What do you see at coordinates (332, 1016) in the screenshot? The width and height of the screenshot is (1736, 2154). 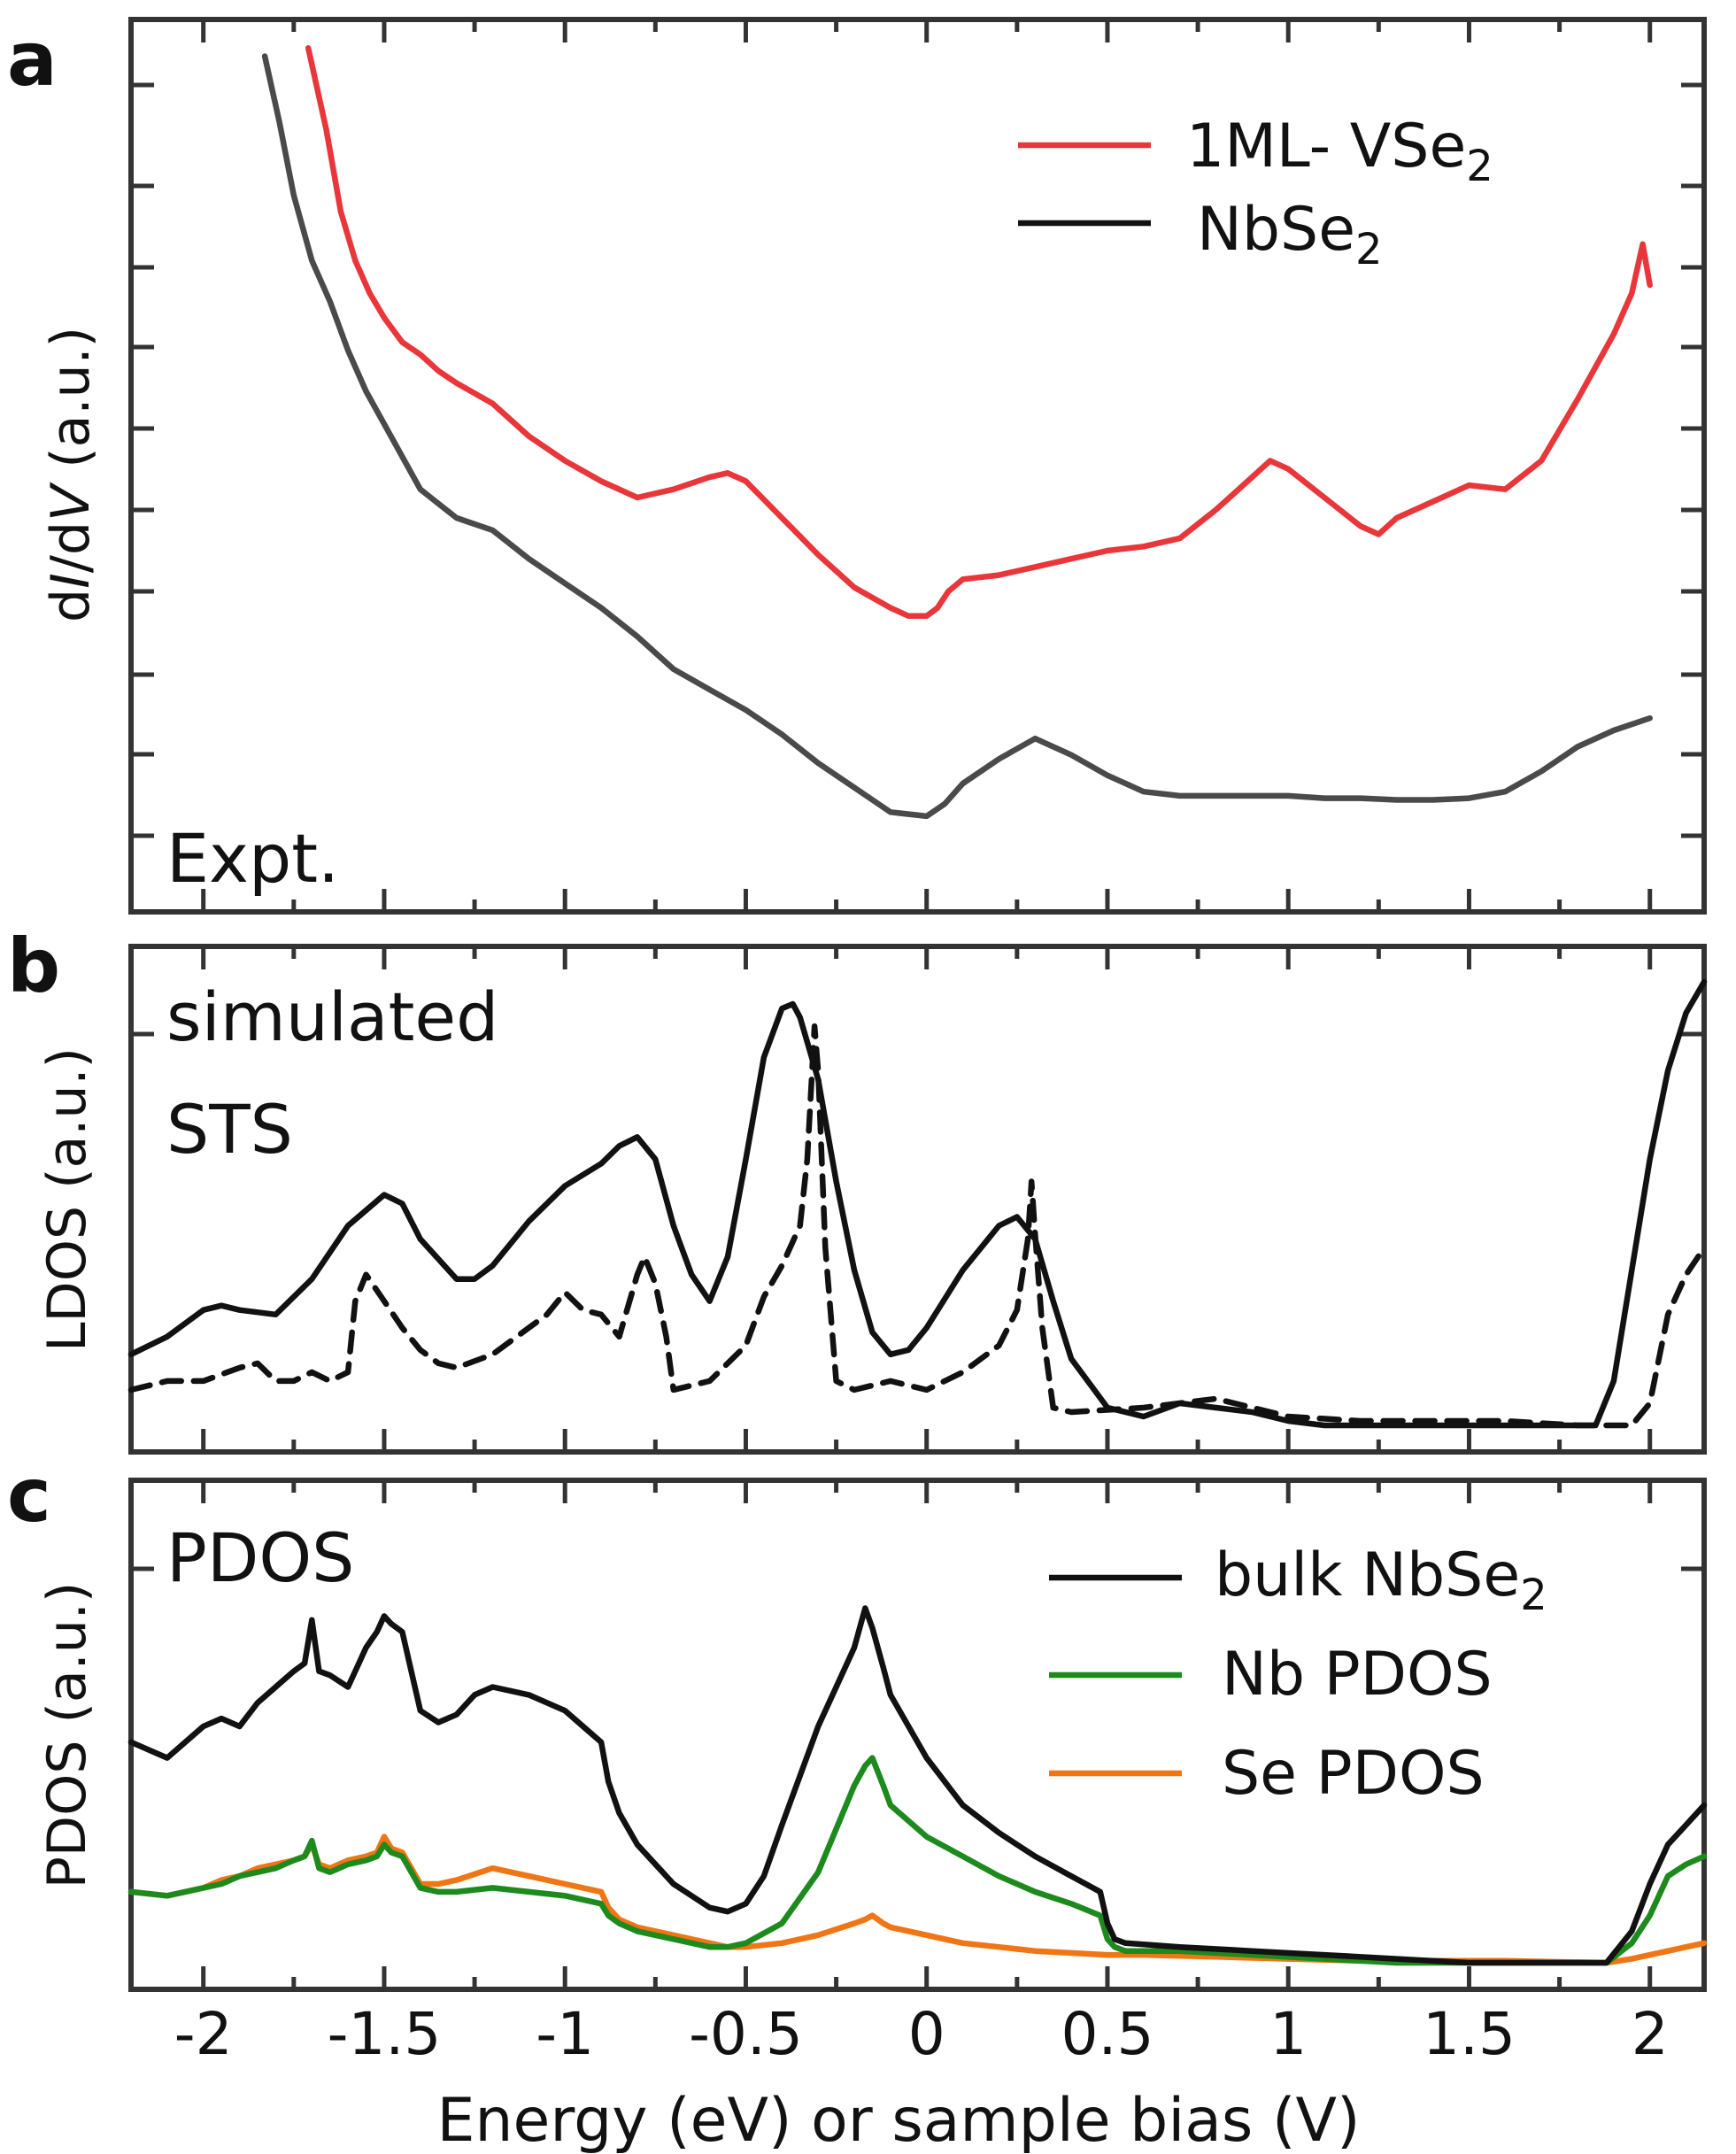 I see `panel-b-annotation-line1: simulated` at bounding box center [332, 1016].